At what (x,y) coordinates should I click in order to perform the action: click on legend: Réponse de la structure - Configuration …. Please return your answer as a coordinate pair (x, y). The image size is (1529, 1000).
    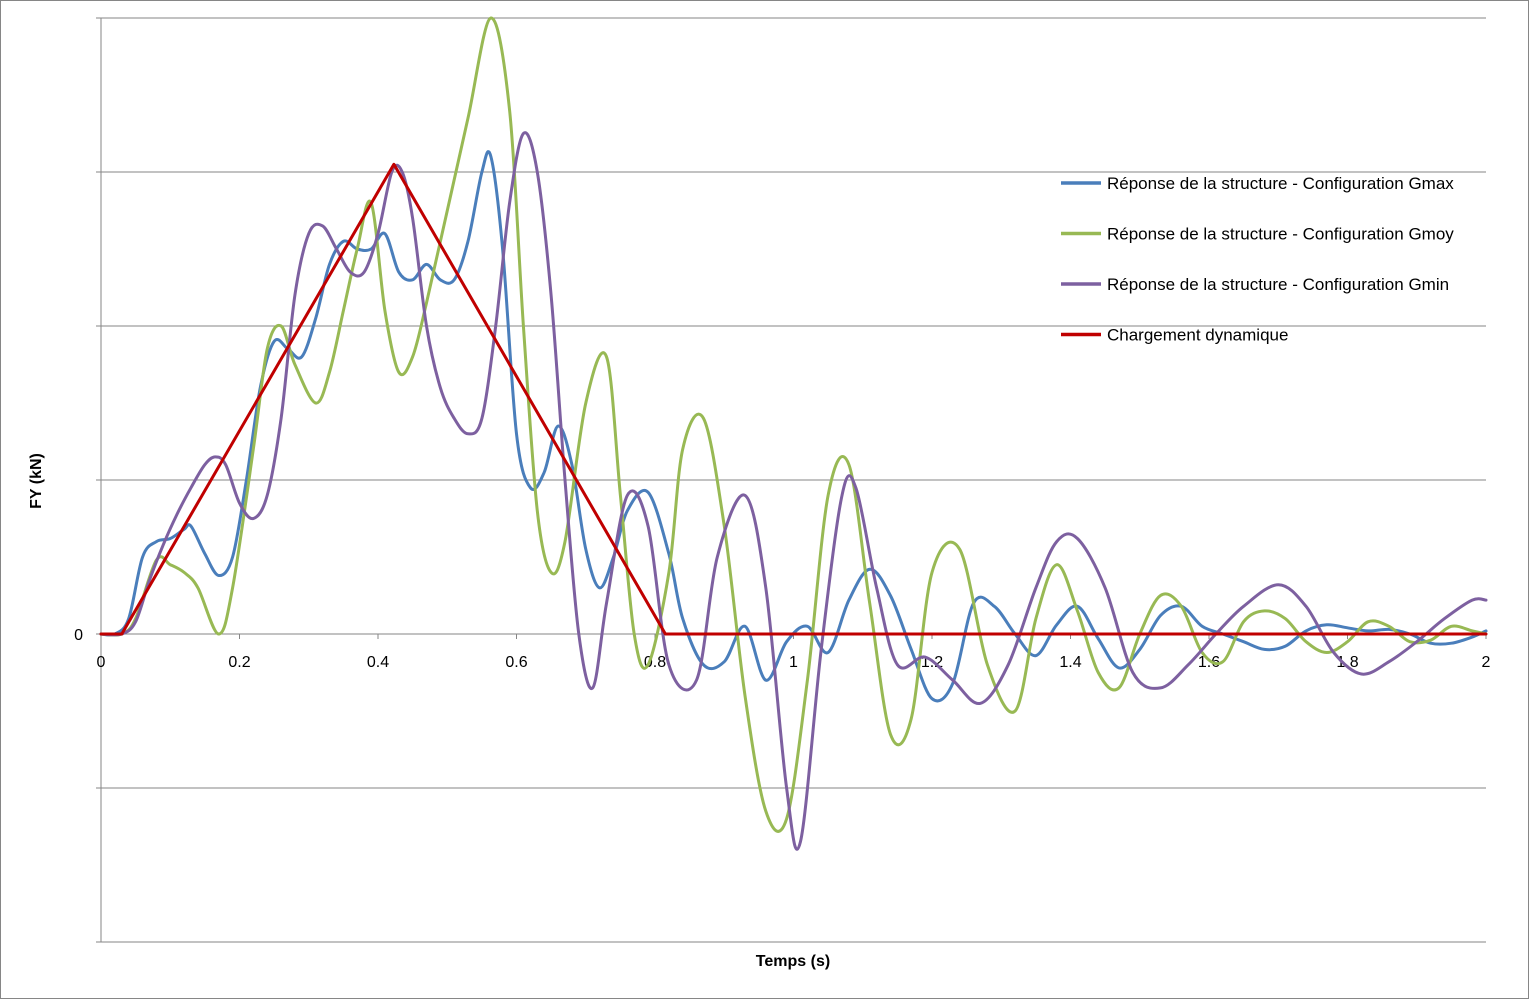
    Looking at the image, I should click on (1257, 259).